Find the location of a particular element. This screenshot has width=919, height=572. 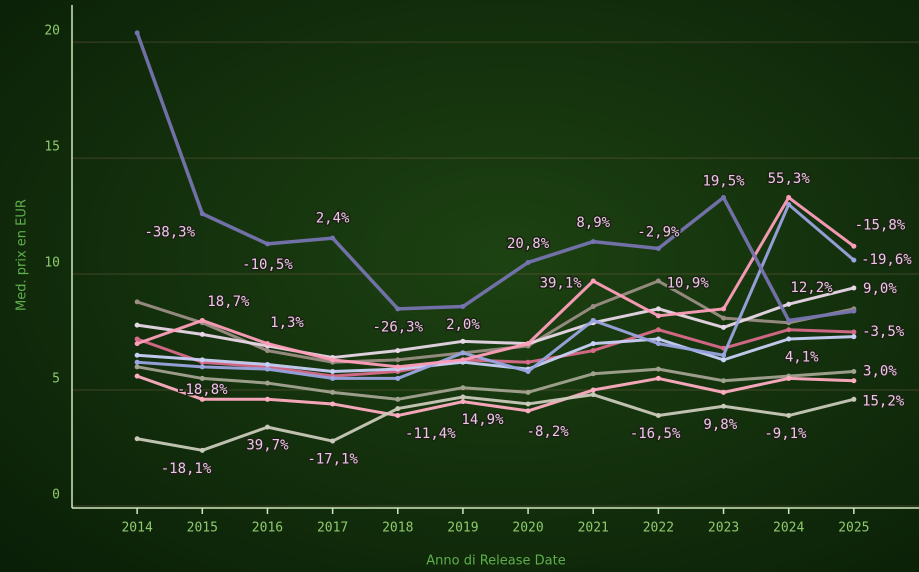

annotation: 4,1% is located at coordinates (802, 358).